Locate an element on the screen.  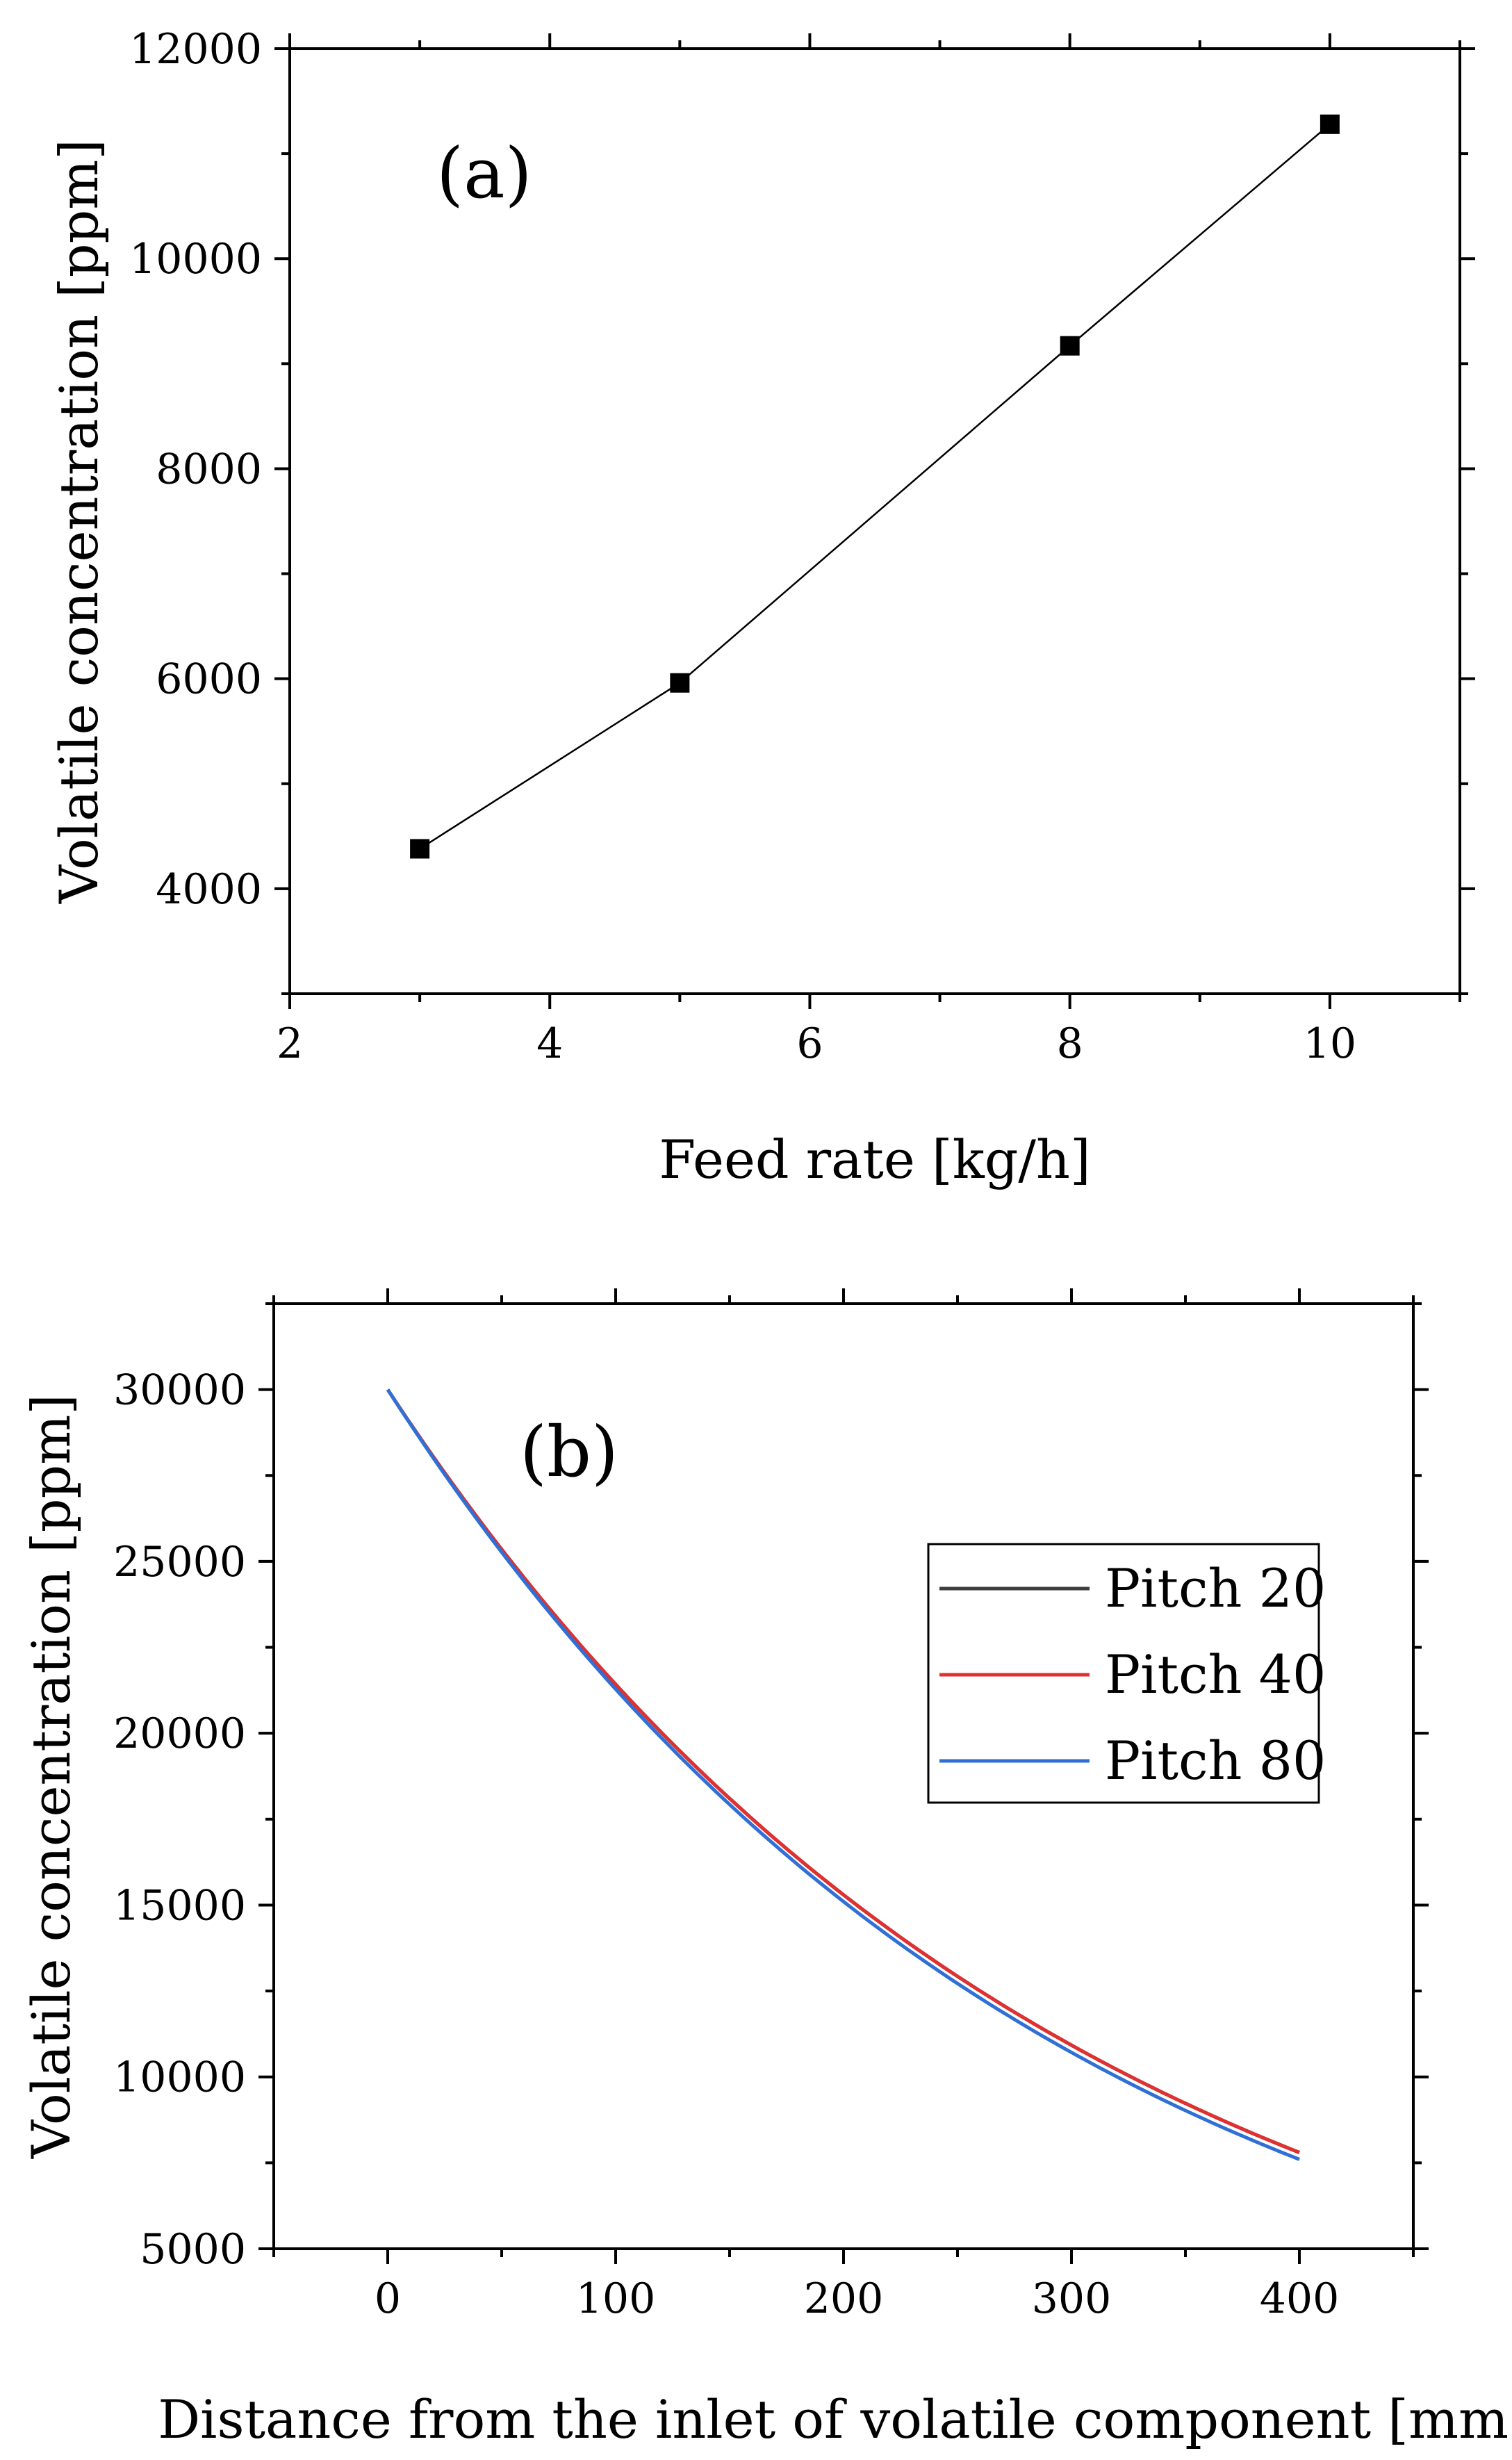
chart-b-legend: Pitch 20 Pitch 40 Pitch 80 is located at coordinates (1126, 1673).